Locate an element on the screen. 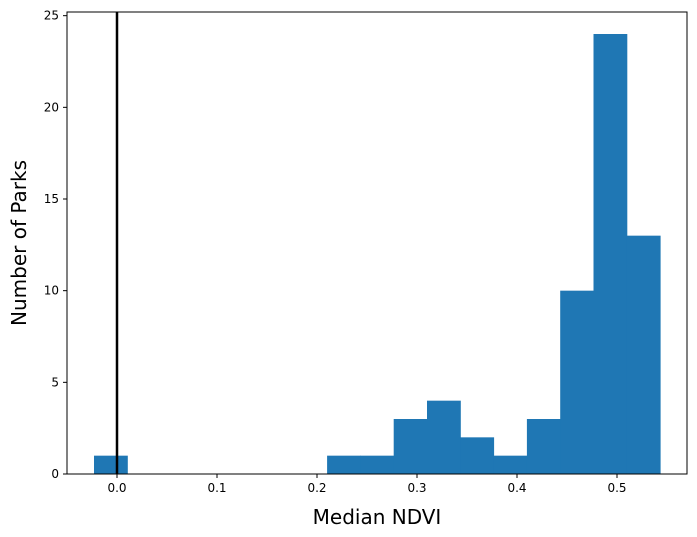 The image size is (697, 537). x-tick-label: 0.5 is located at coordinates (616, 488).